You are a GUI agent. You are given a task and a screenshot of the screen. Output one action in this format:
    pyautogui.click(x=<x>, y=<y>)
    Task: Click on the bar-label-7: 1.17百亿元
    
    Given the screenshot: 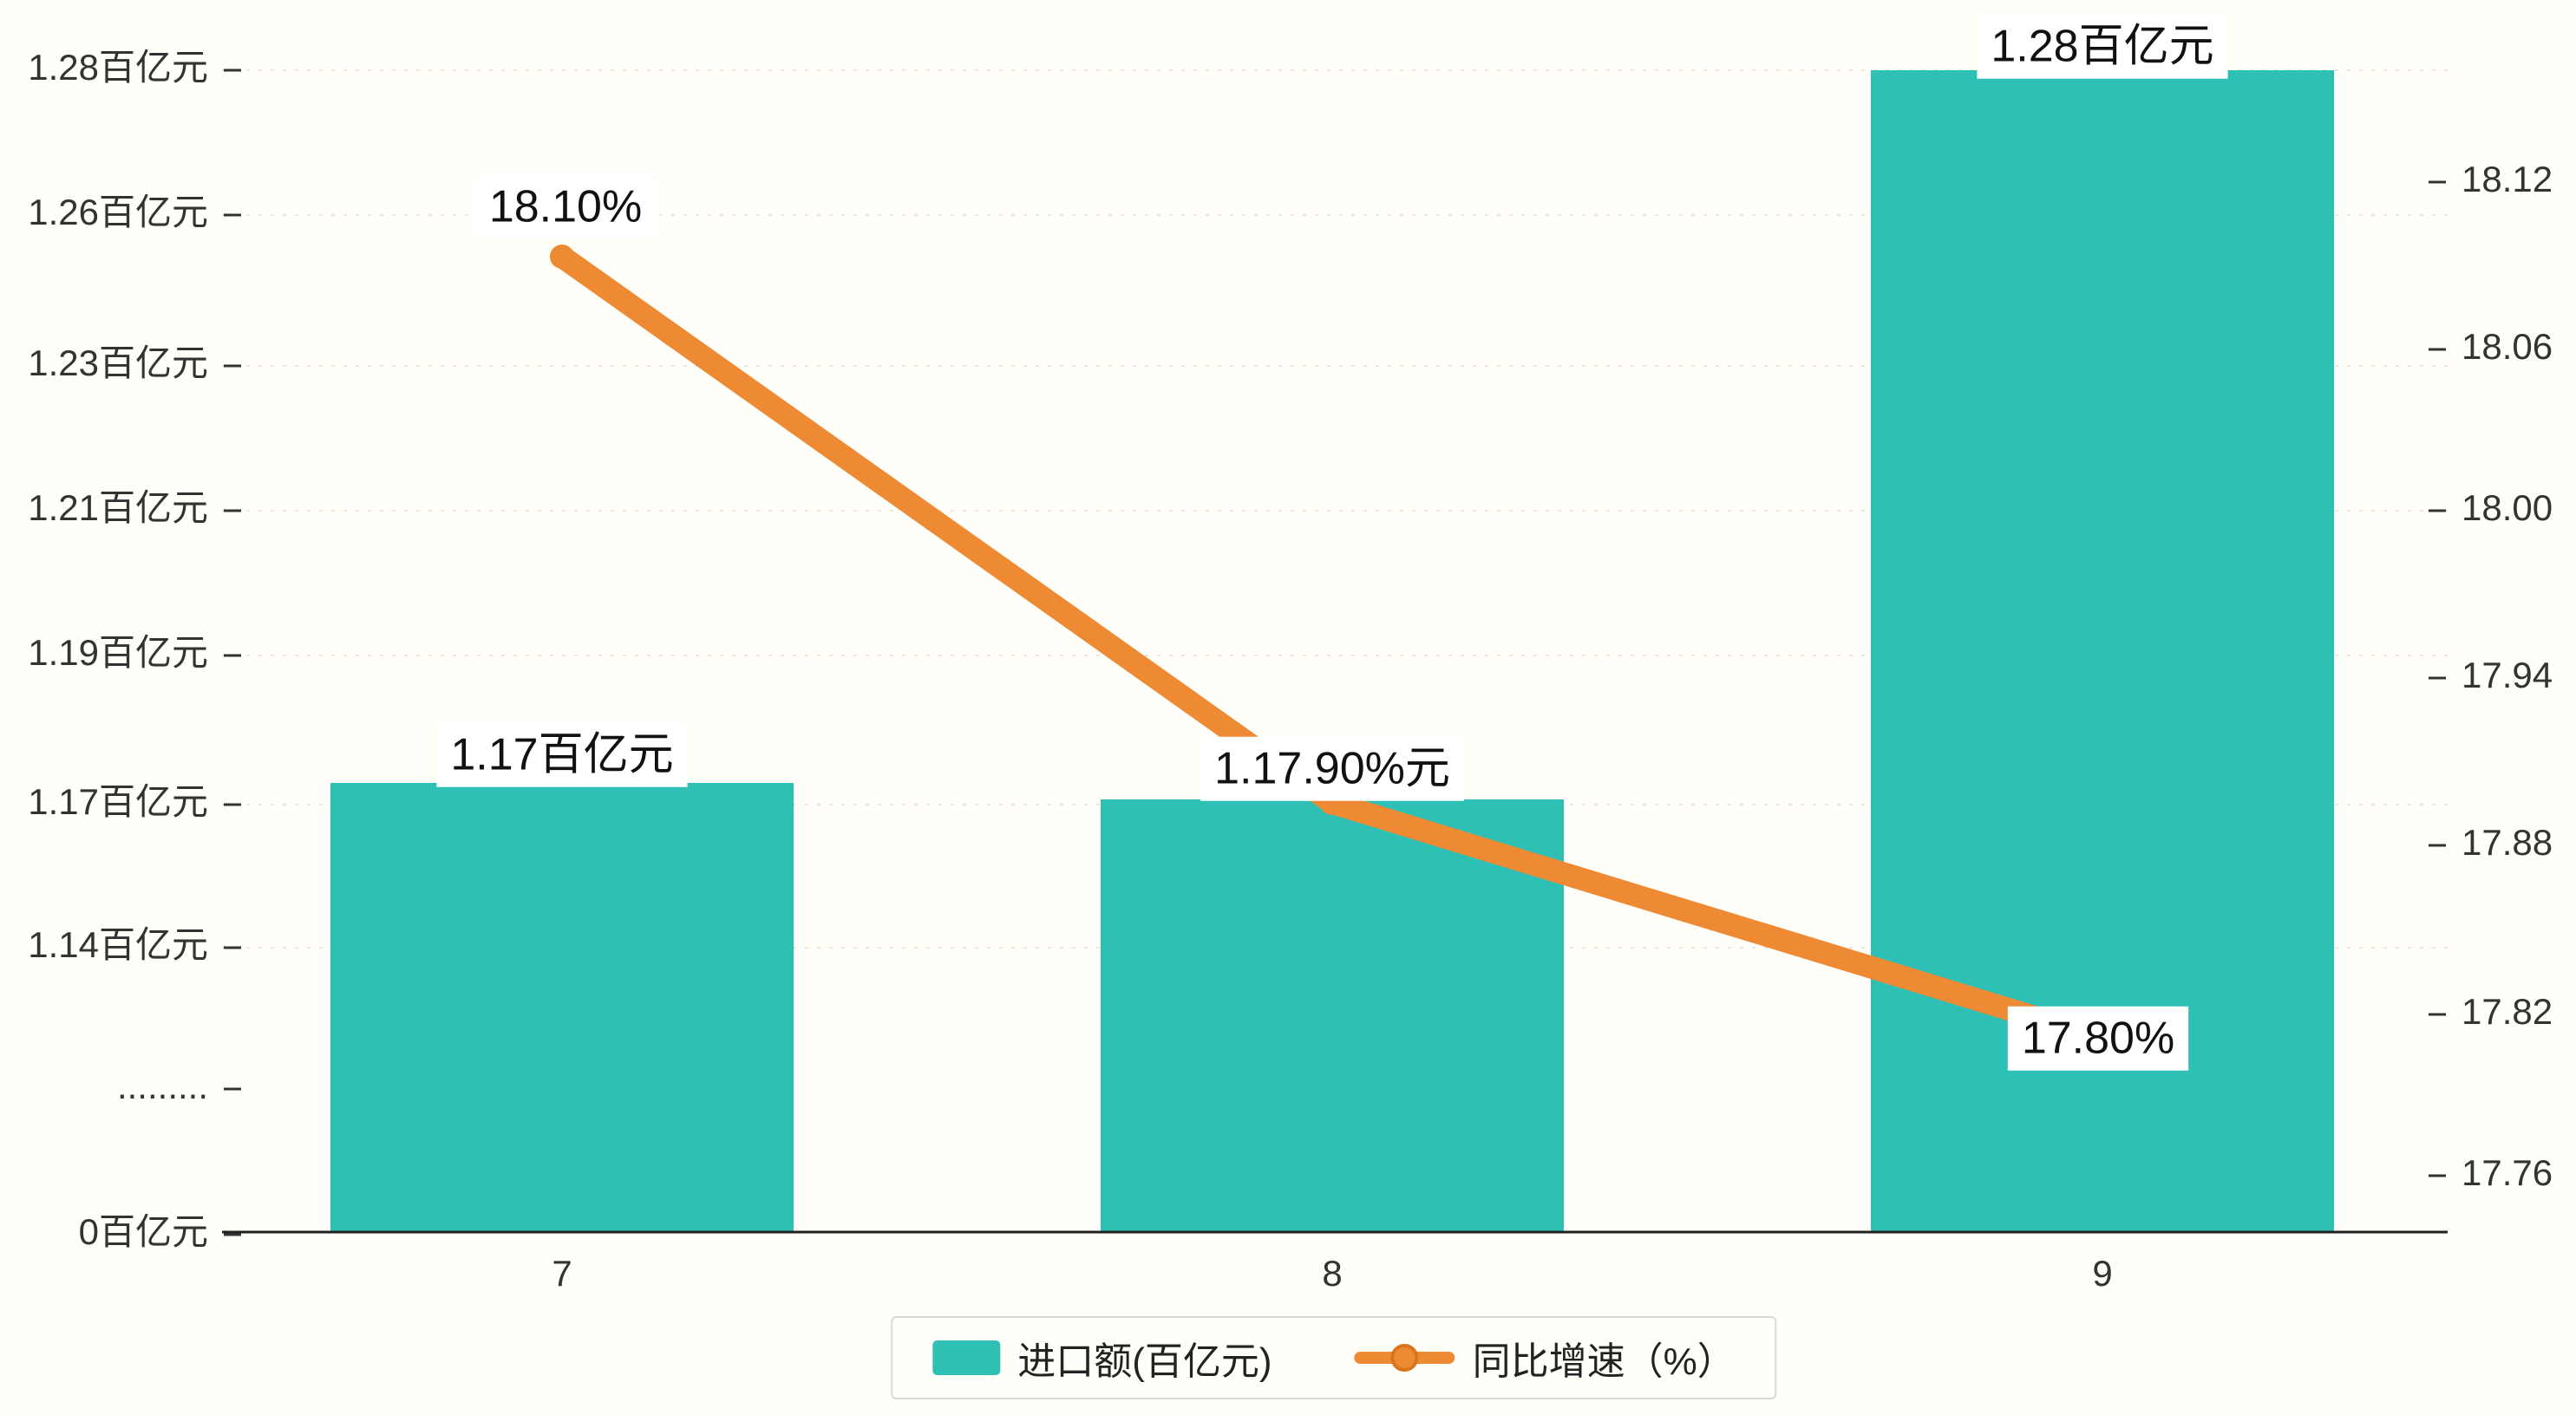 What is the action you would take?
    pyautogui.click(x=561, y=755)
    